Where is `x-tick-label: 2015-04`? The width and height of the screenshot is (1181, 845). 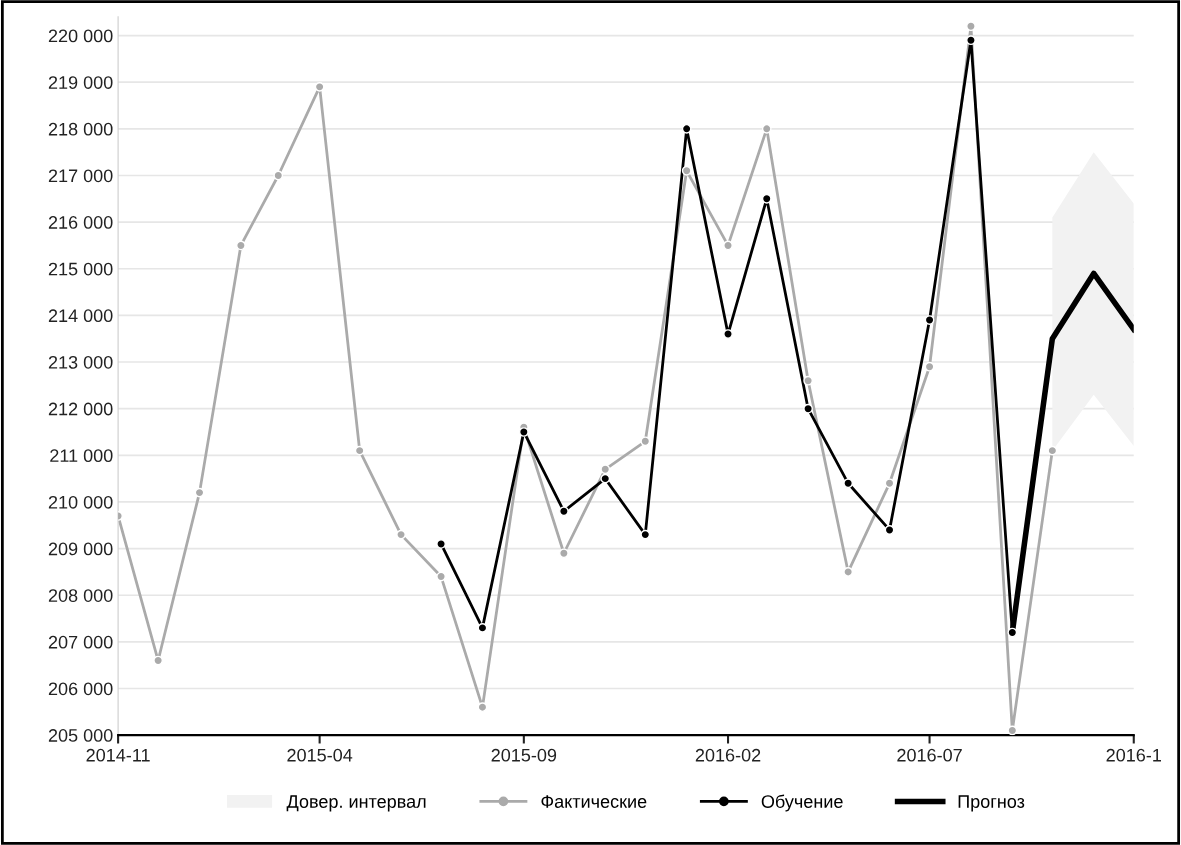 x-tick-label: 2015-04 is located at coordinates (320, 755).